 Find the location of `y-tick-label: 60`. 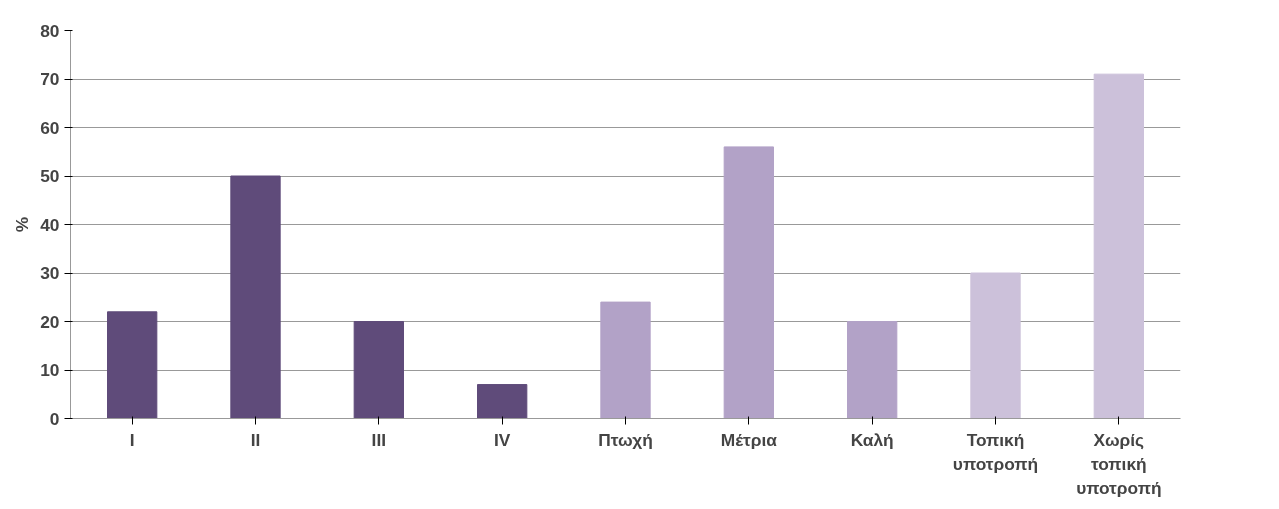

y-tick-label: 60 is located at coordinates (50, 127).